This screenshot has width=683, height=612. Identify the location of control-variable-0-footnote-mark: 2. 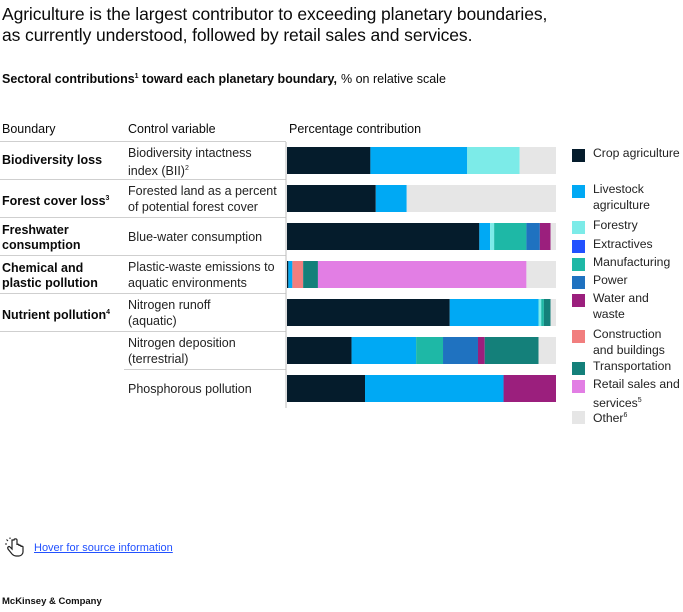
(186, 168).